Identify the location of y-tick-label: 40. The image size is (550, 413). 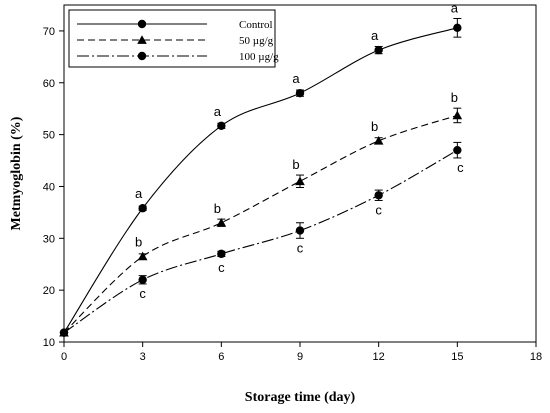
(49, 187).